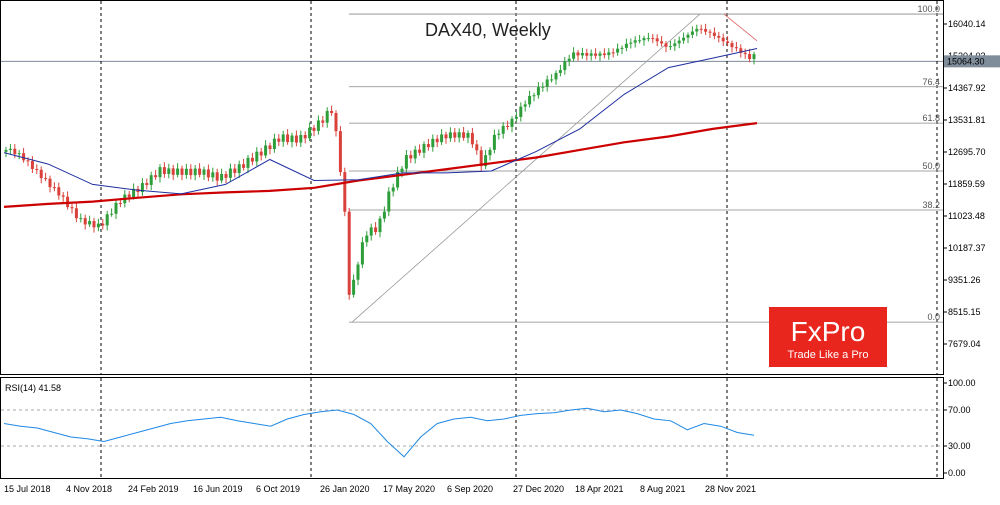 Image resolution: width=1000 pixels, height=505 pixels. I want to click on time-tick-label: 27 Dec 2020, so click(538, 489).